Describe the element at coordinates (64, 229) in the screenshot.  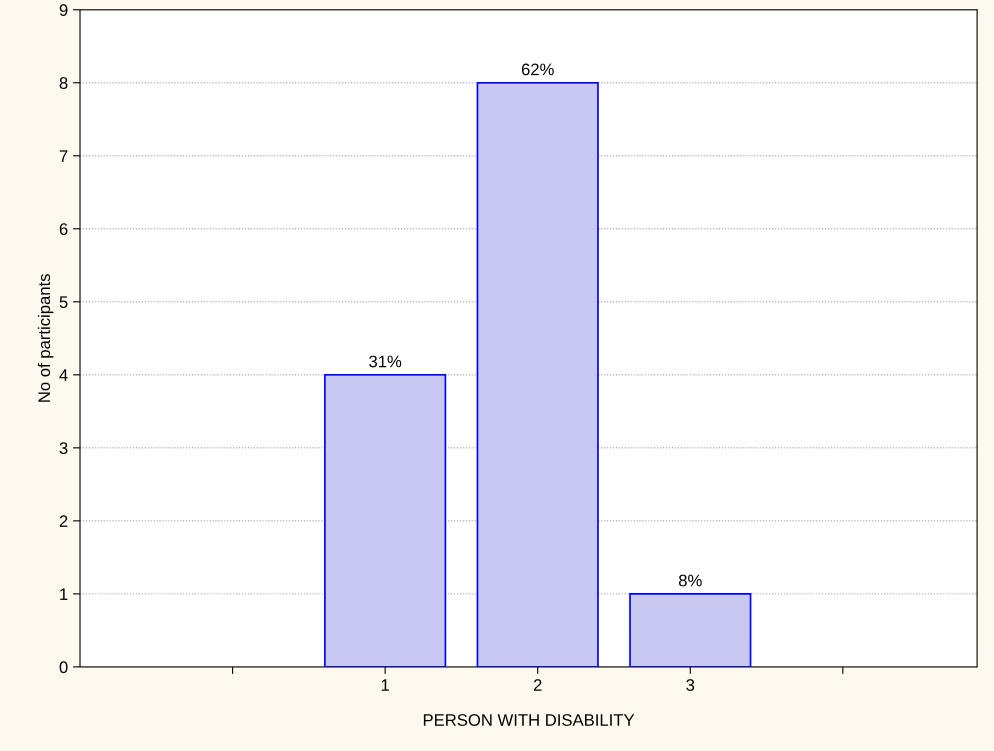
I see `y-tick-label: 6` at that location.